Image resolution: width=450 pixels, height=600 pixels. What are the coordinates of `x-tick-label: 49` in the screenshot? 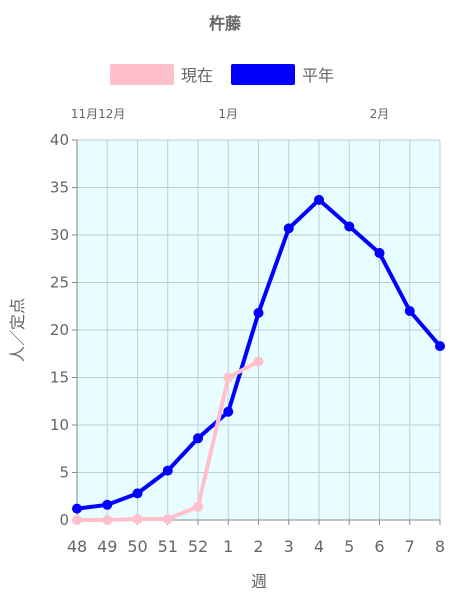 It's located at (107, 546).